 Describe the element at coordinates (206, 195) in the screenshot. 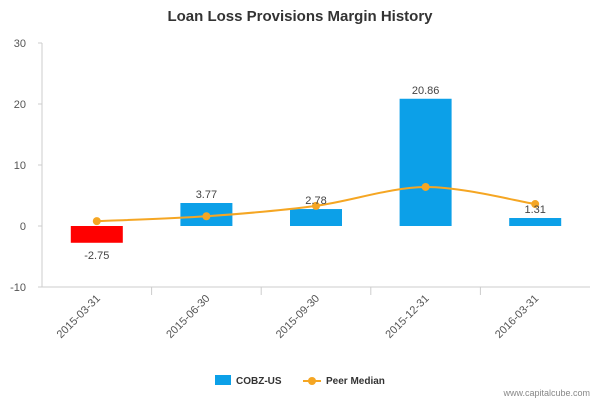

I see `bar-data-label: 3.77` at that location.